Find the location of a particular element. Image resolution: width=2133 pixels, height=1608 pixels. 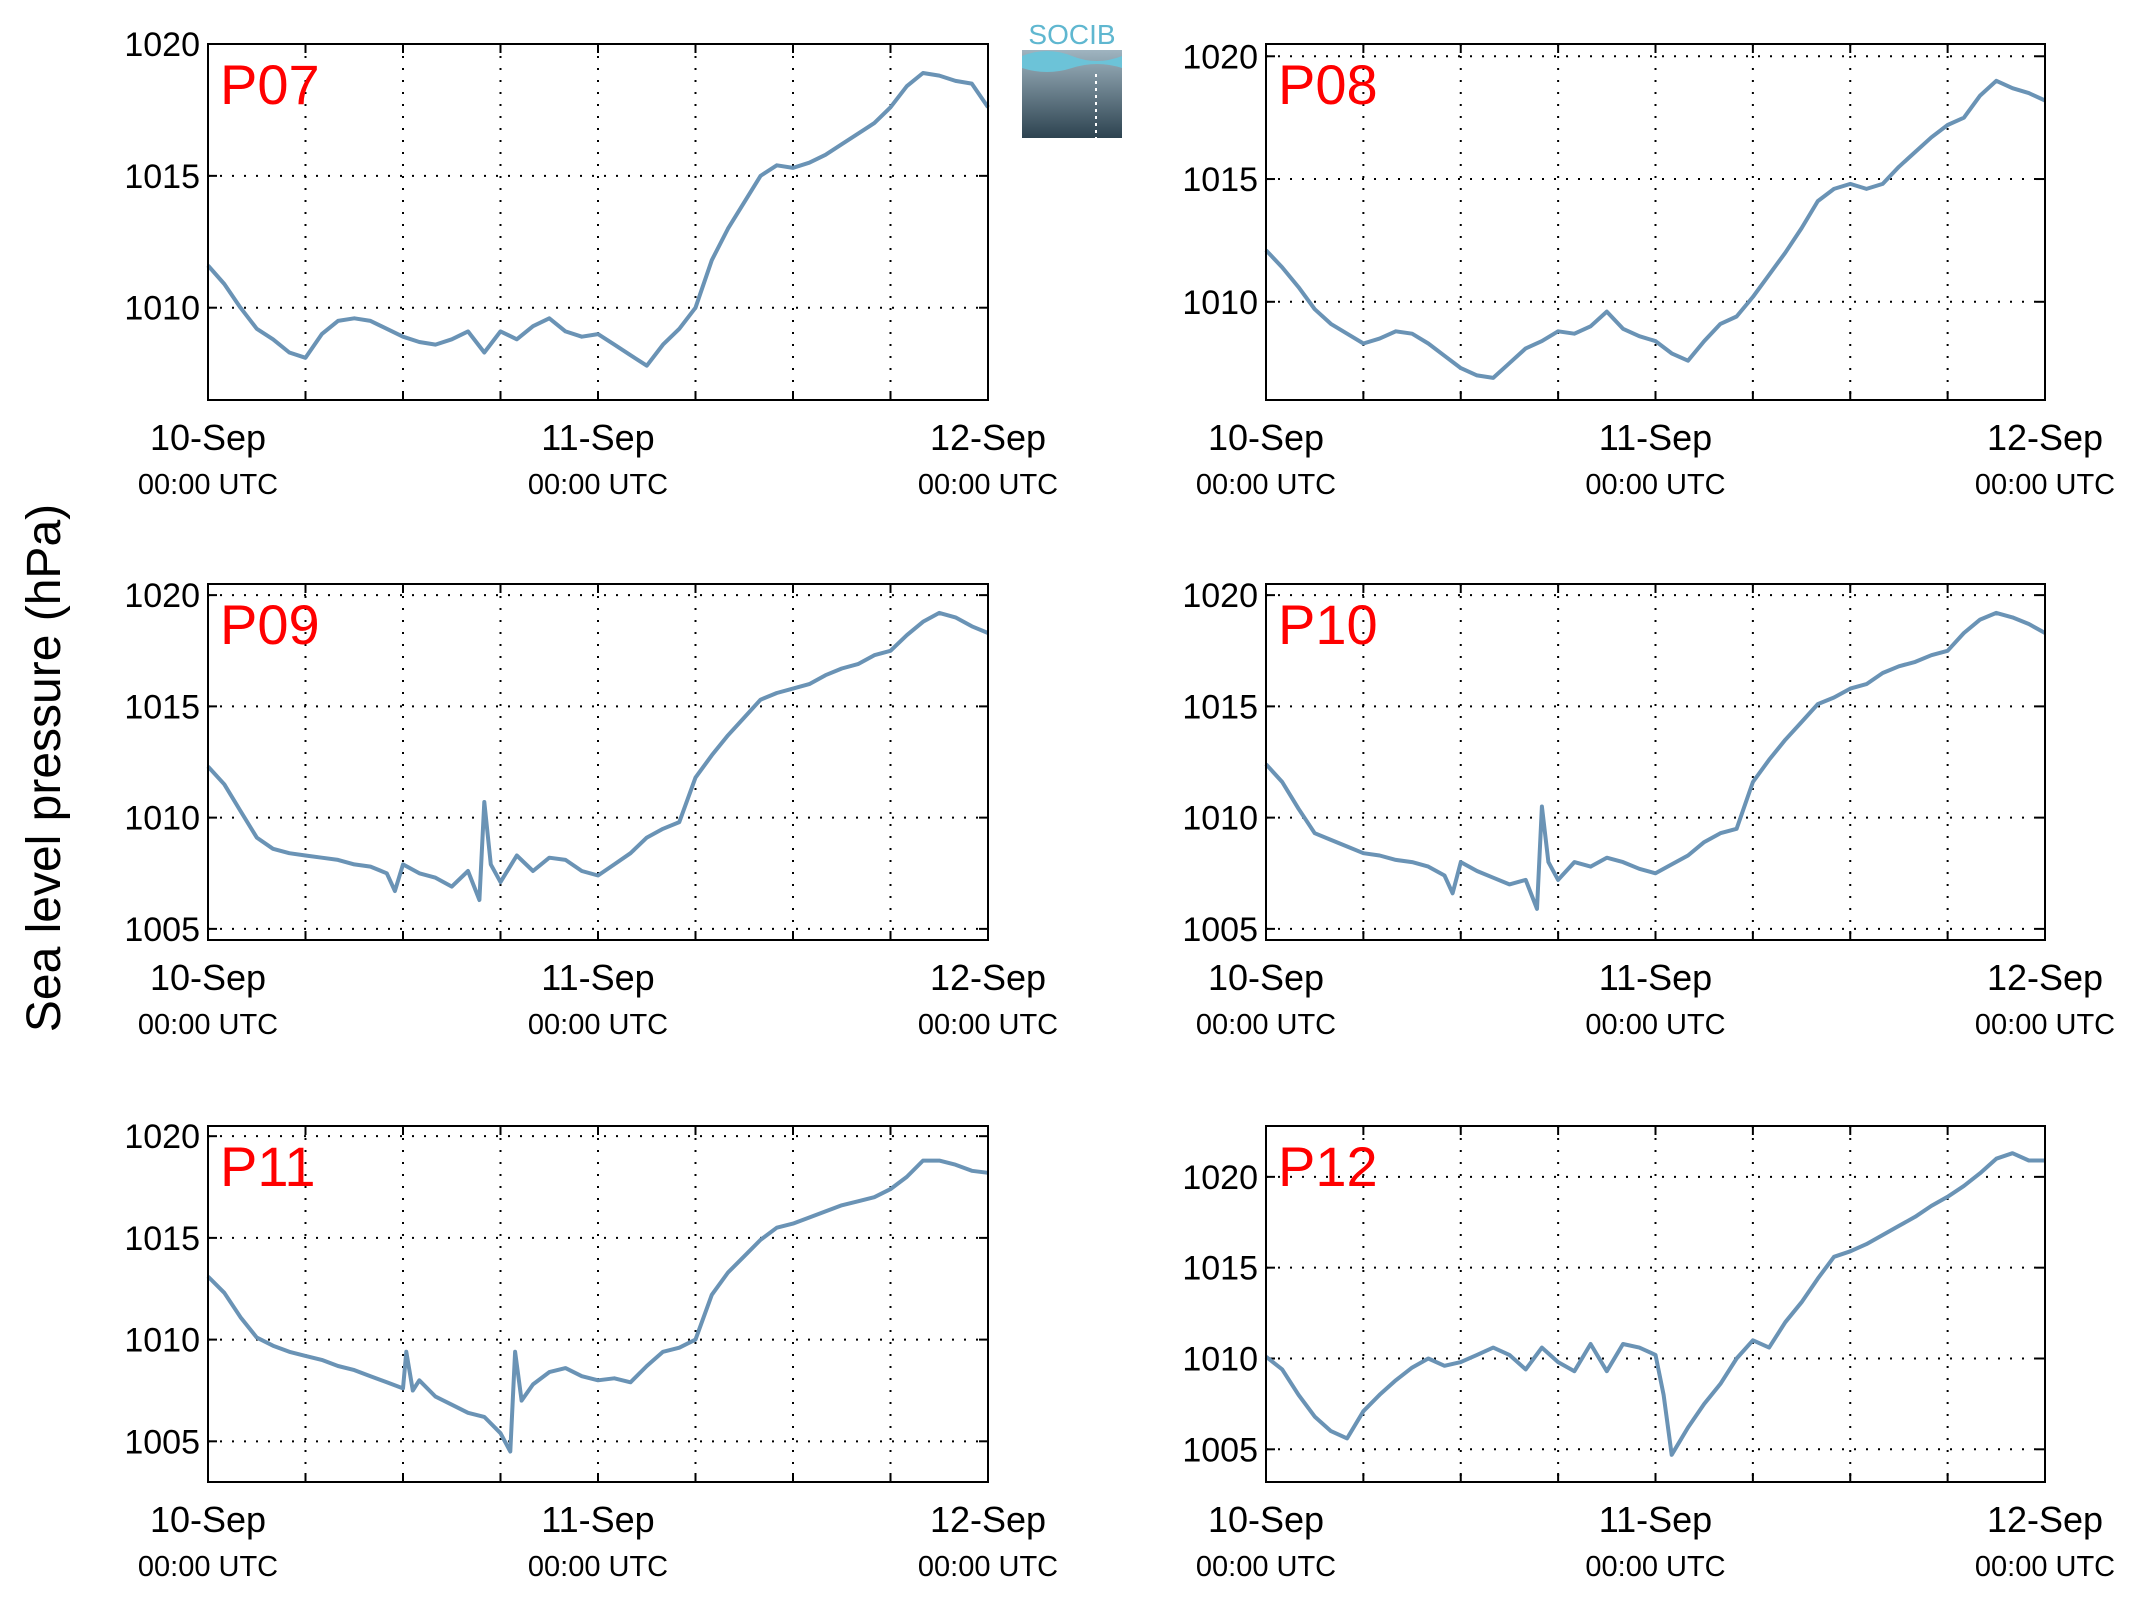

y-axis-label: Sea level pressure (hPa) is located at coordinates (44, 768).